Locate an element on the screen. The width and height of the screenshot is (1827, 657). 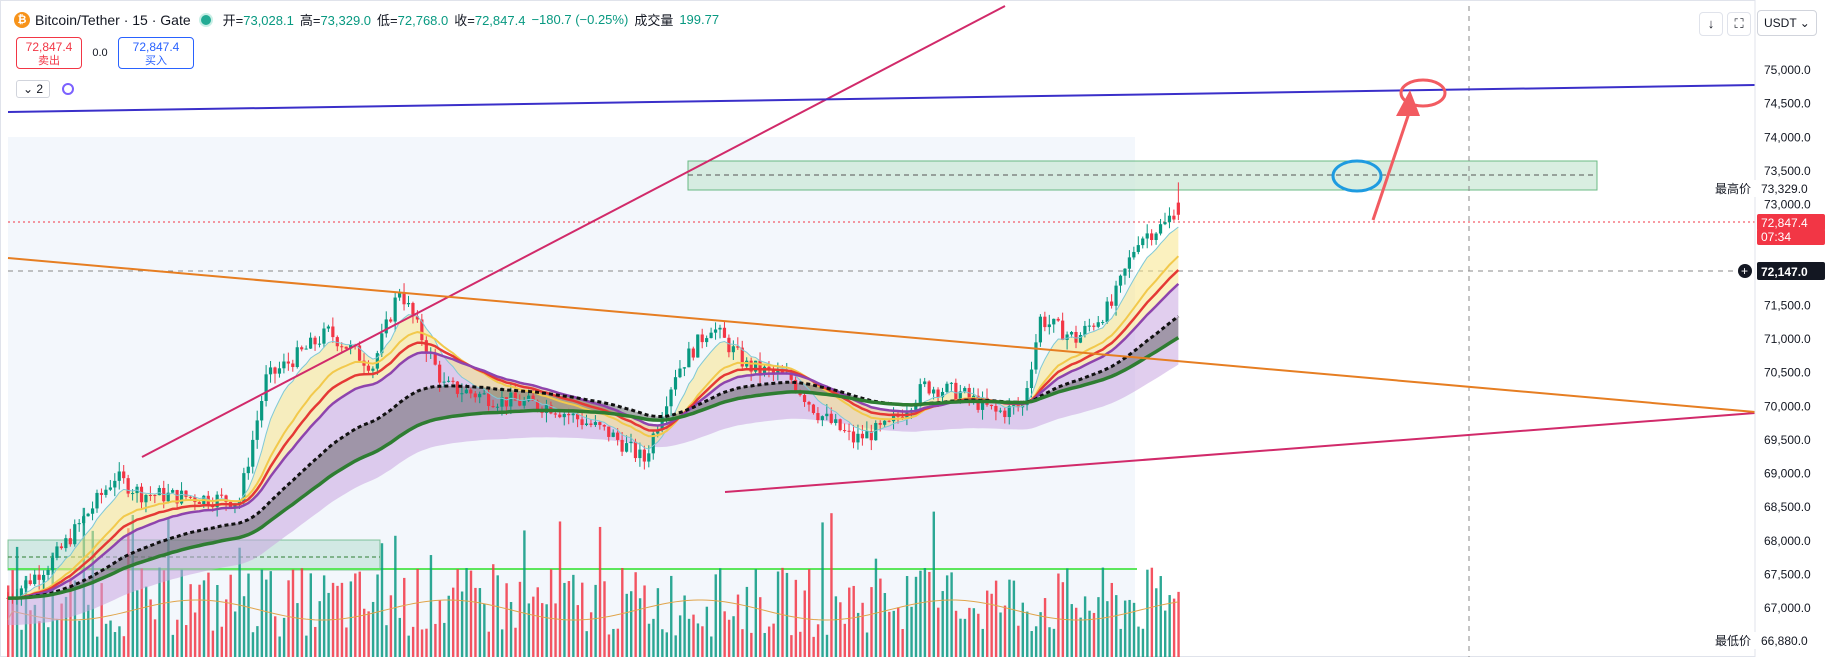
buy-button: 72,847.4 买入 is located at coordinates (156, 53).